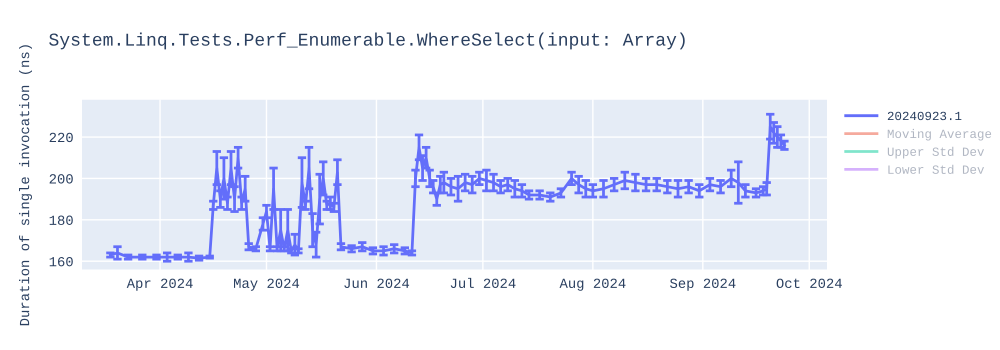 The width and height of the screenshot is (1000, 350). I want to click on x-tick-label: Oct 2024, so click(809, 283).